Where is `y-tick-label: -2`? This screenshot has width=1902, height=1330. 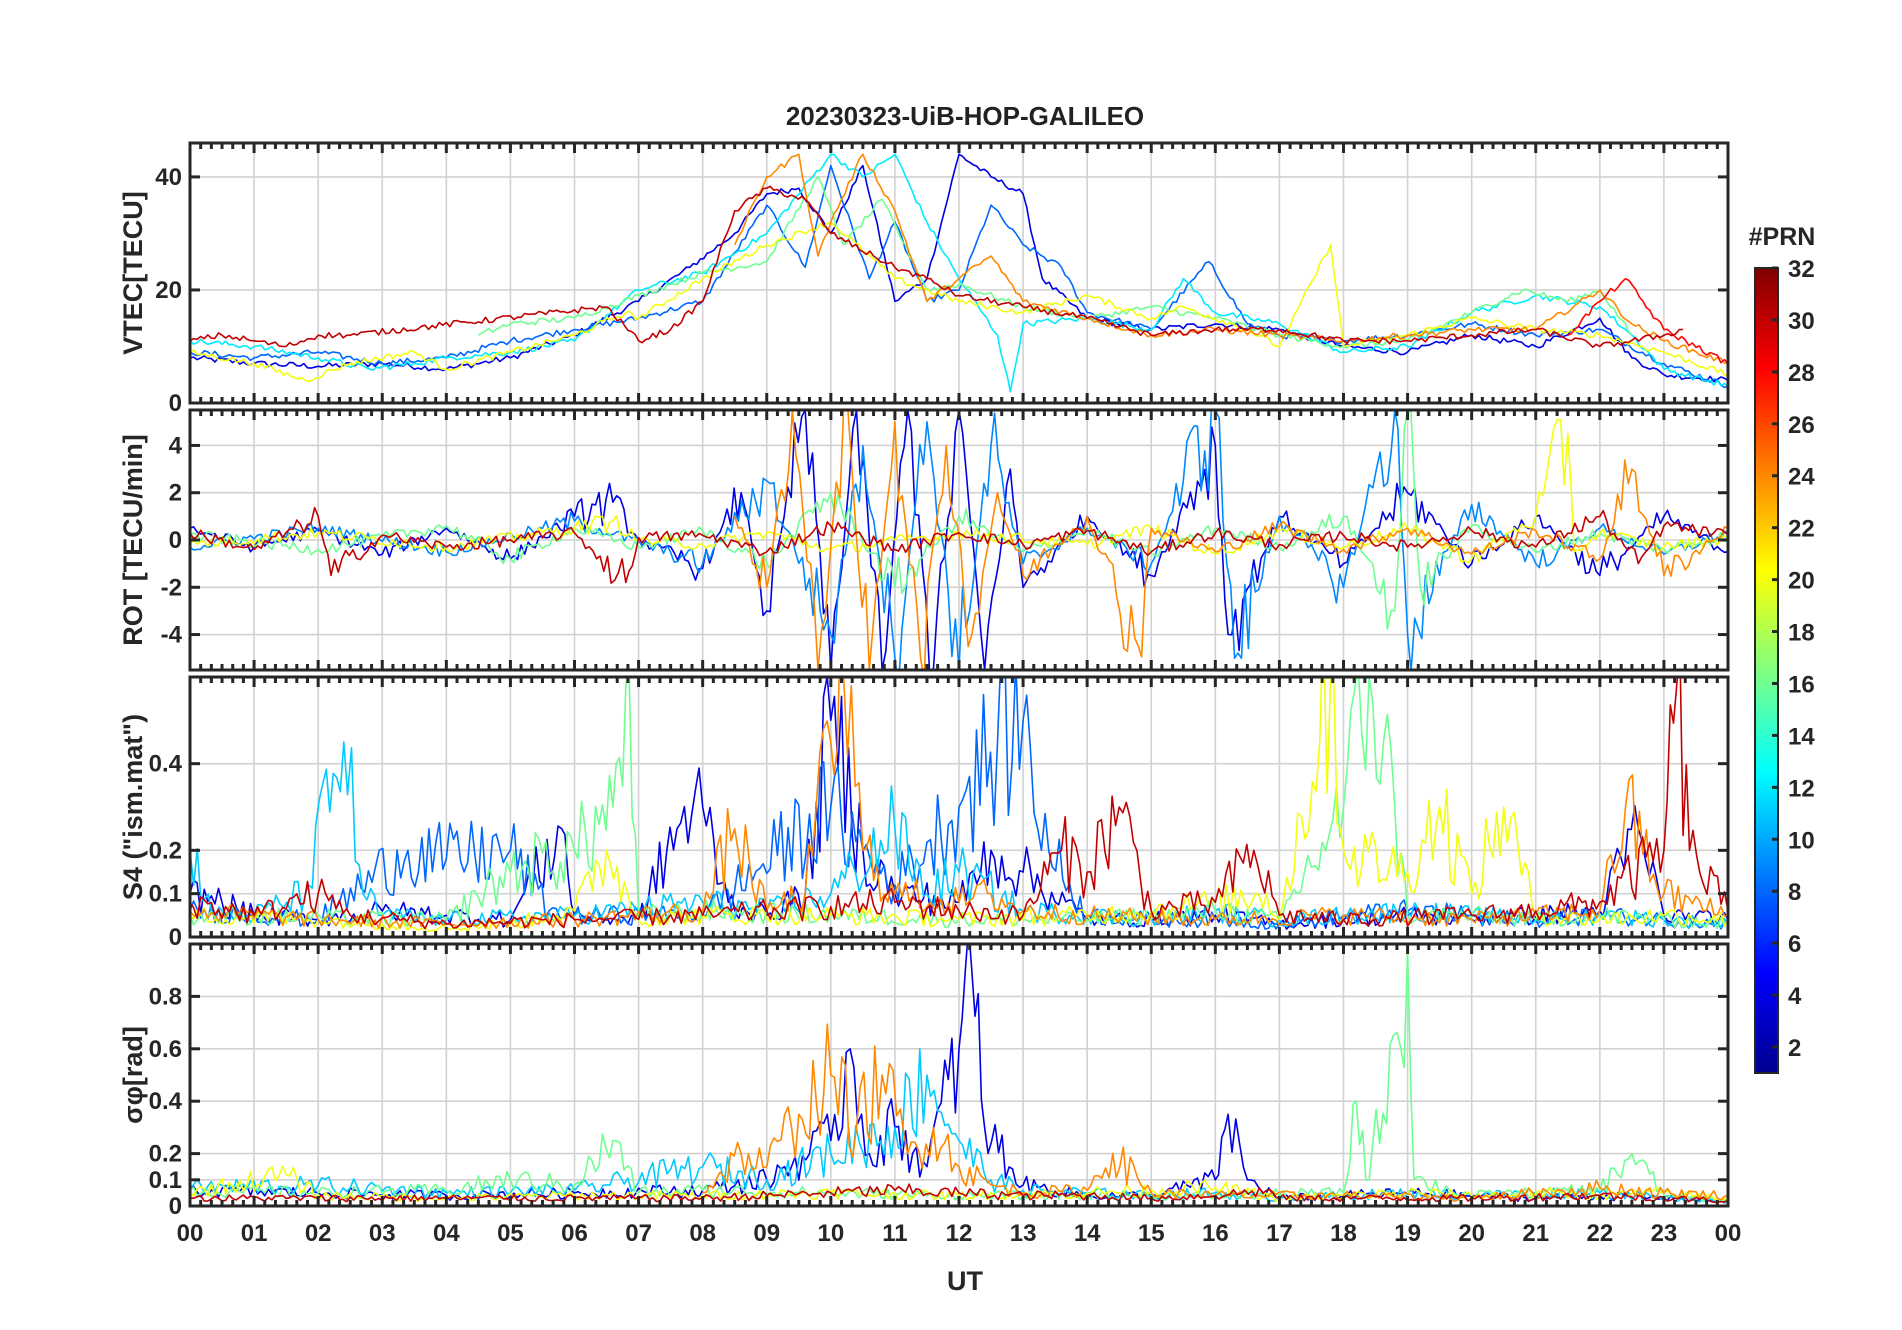 y-tick-label: -2 is located at coordinates (171, 587).